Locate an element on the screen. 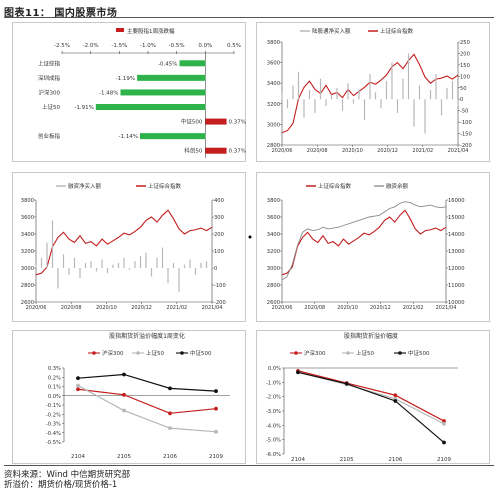 This screenshot has height=490, width=499. footer-note: 折溢价：期货价格/现货价格-1 is located at coordinates (61, 485).